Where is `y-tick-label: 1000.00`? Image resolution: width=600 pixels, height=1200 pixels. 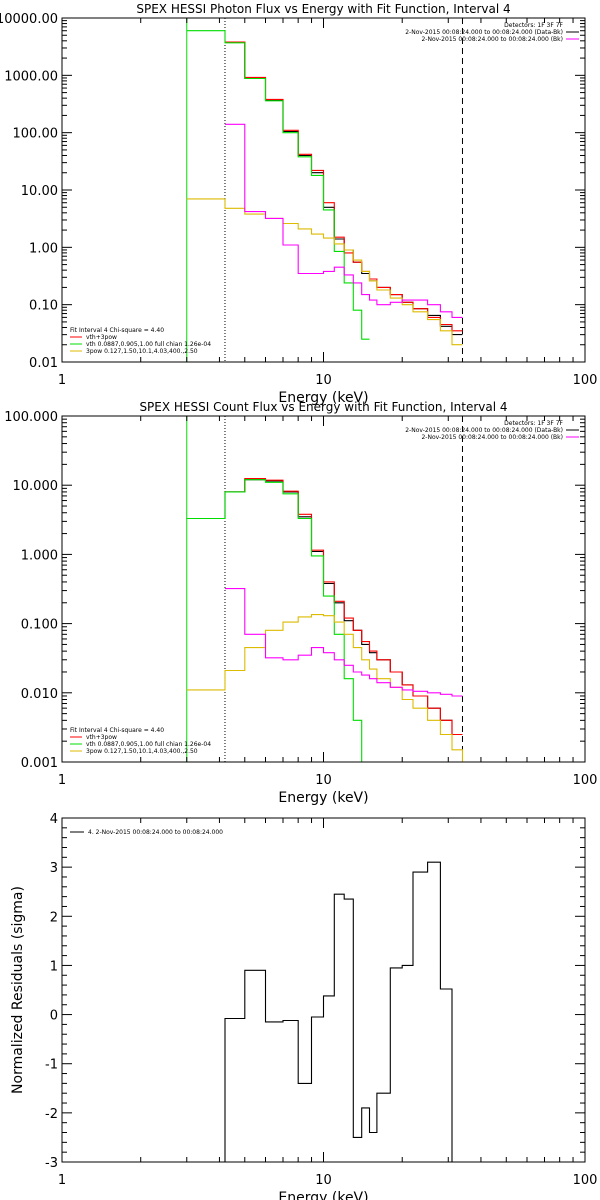 y-tick-label: 1000.00 is located at coordinates (31, 76).